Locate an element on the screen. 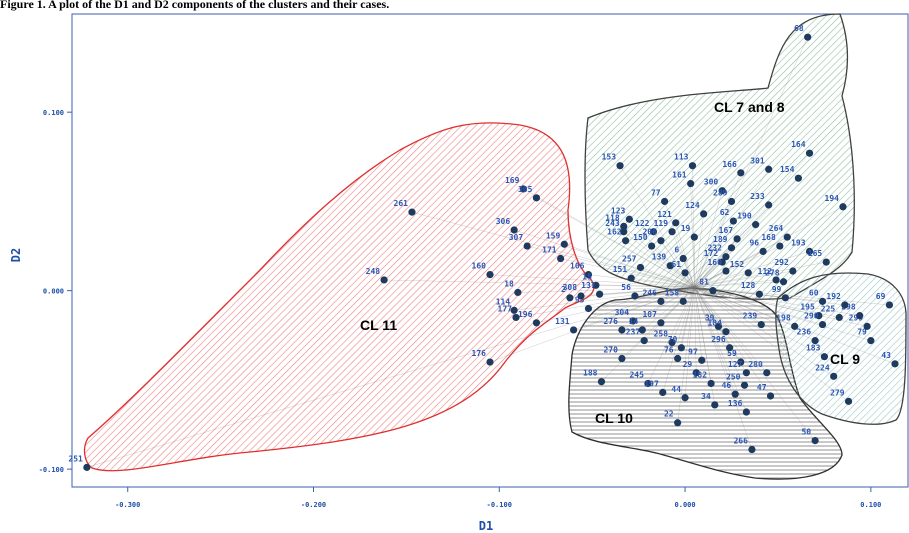 The image size is (909, 533). case-id-label: 233 is located at coordinates (757, 196).